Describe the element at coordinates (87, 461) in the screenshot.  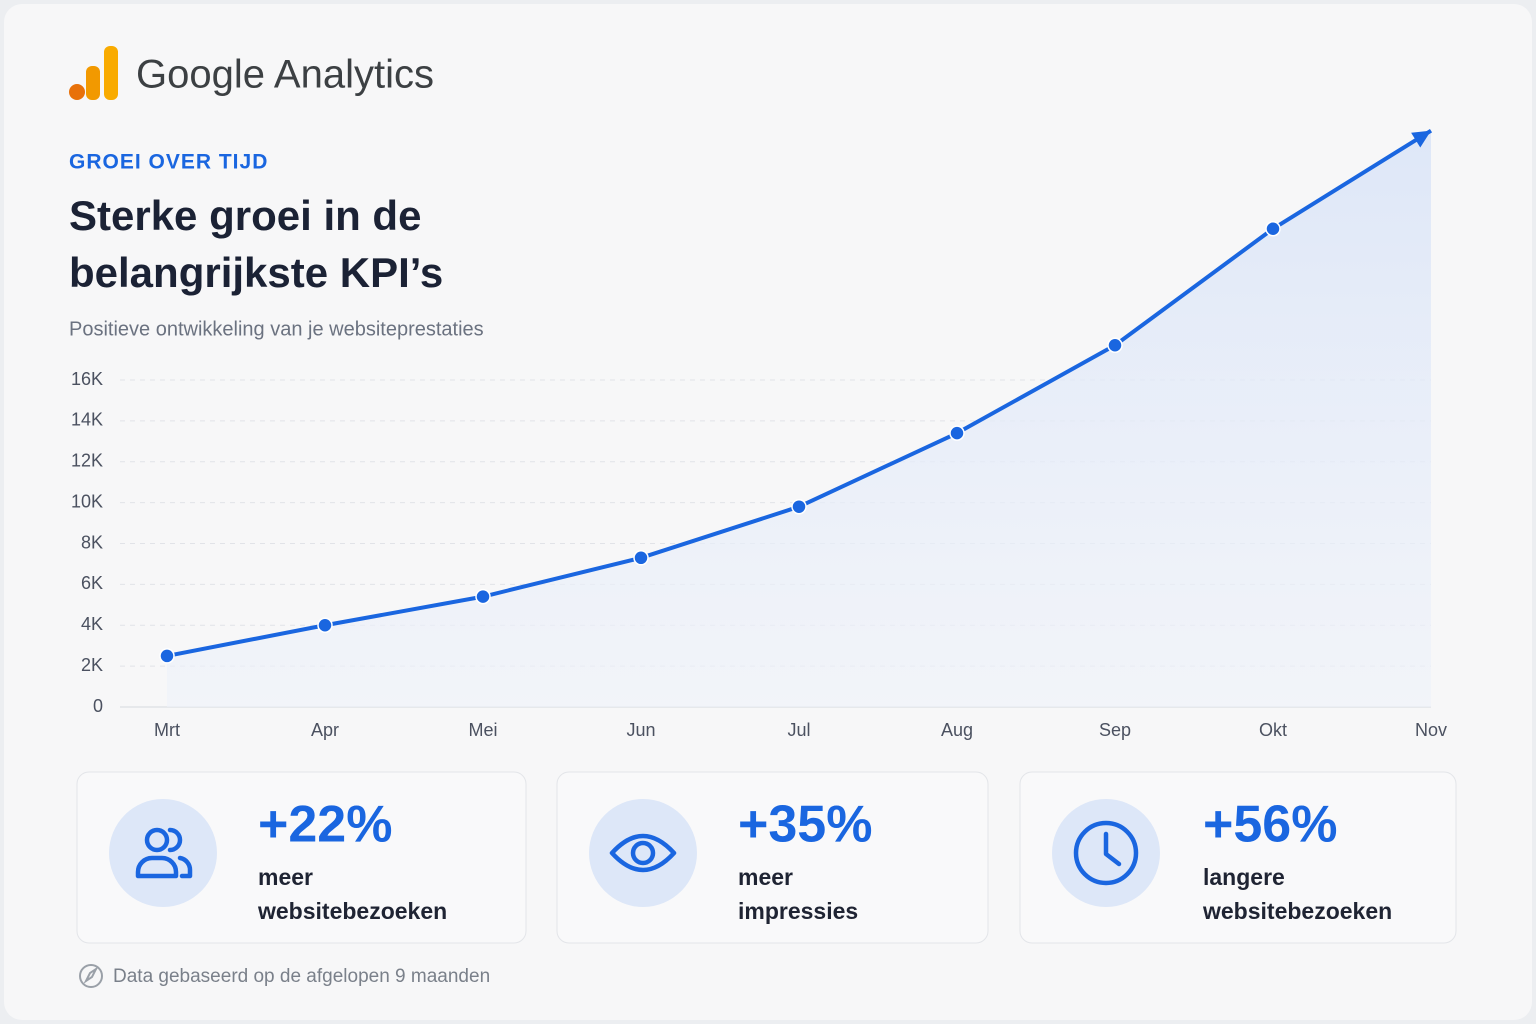
I see `y-tick-label: 12K` at that location.